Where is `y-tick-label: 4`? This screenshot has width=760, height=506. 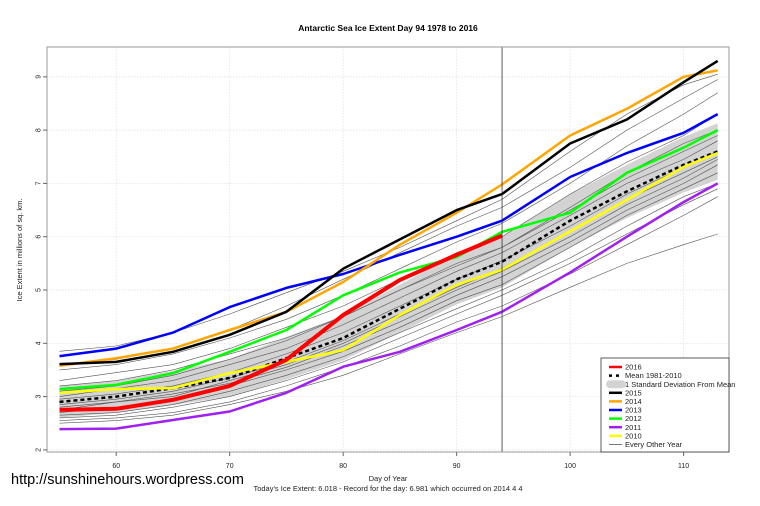
y-tick-label: 4 is located at coordinates (39, 343).